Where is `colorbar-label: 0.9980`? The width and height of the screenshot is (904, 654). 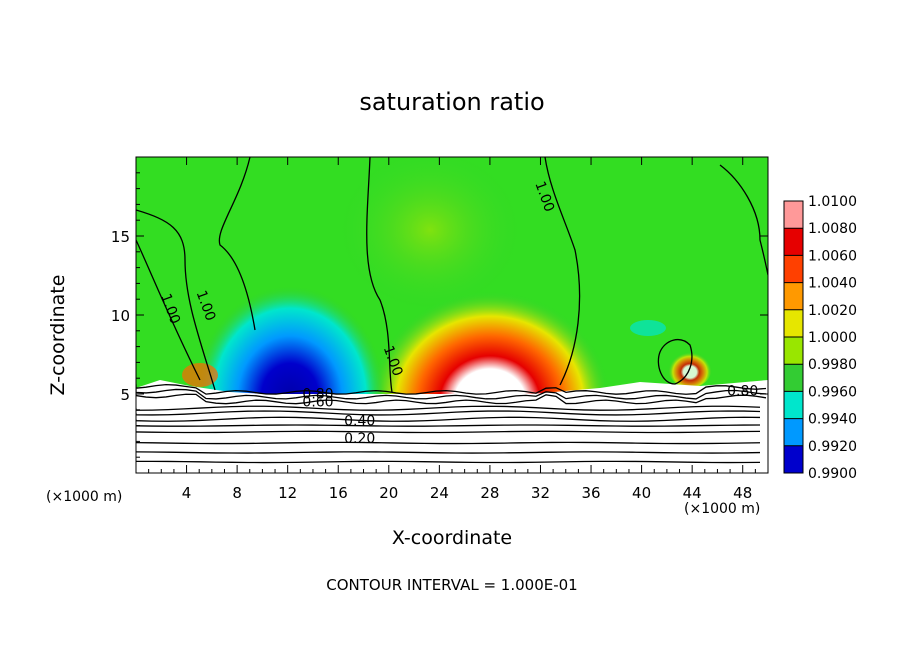 colorbar-label: 0.9980 is located at coordinates (832, 365).